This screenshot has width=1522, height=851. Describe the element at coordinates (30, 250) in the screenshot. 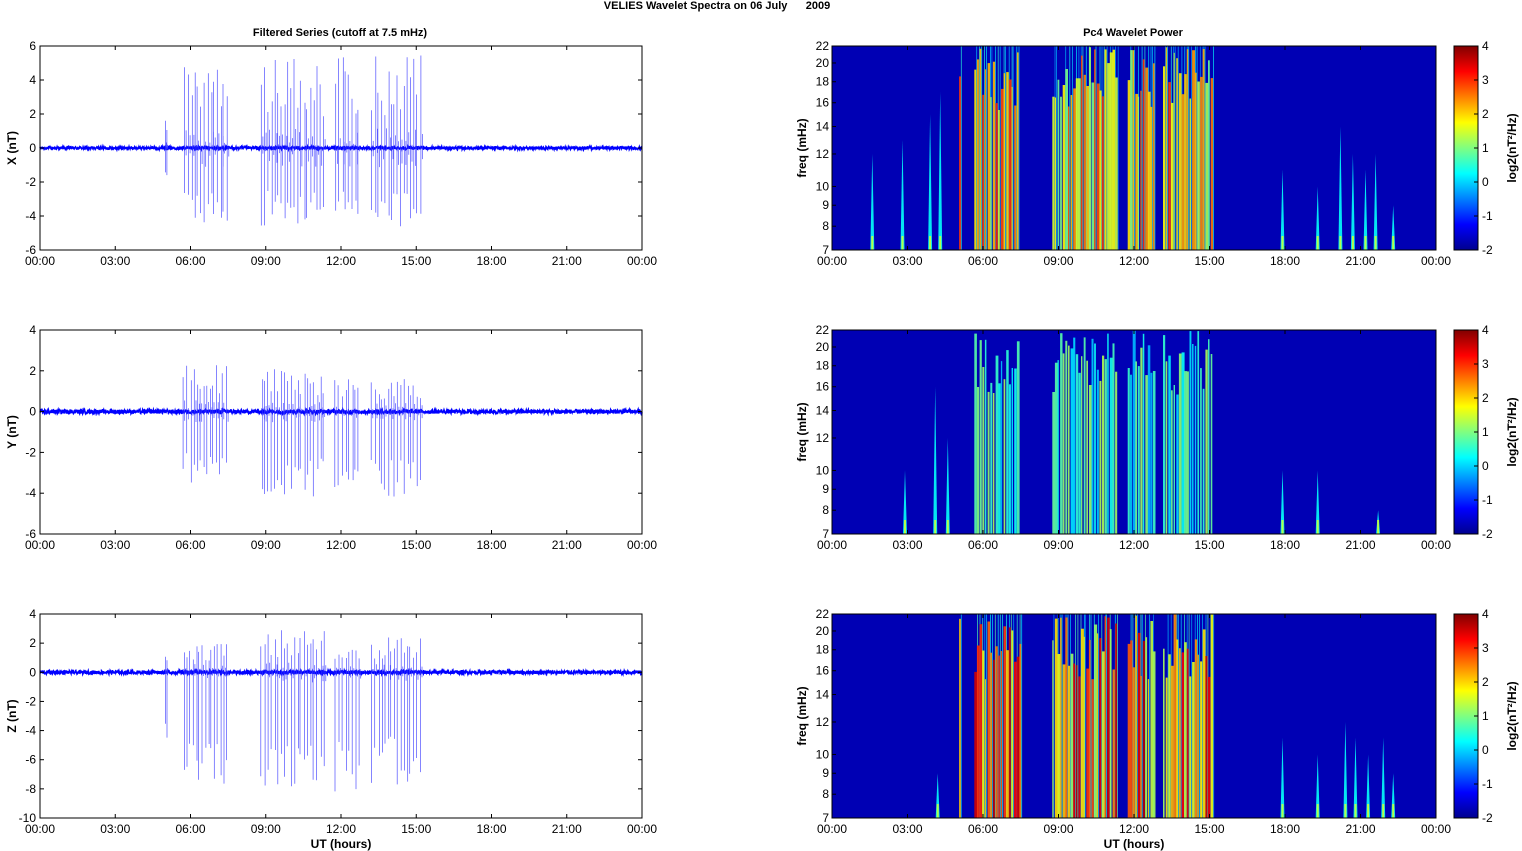

I see `series-0-ytick-label: -6` at that location.